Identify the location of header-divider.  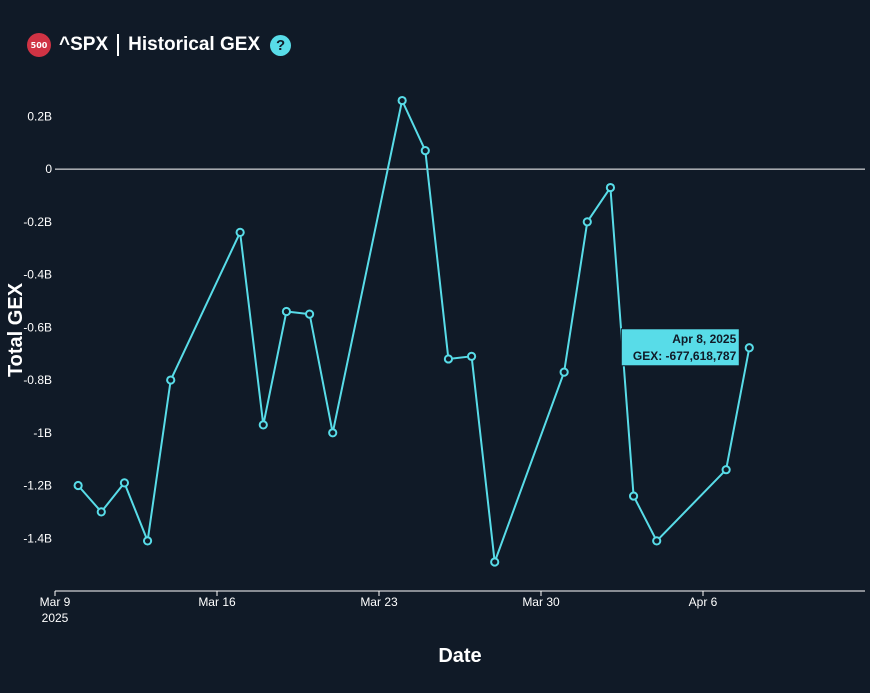
(118, 45).